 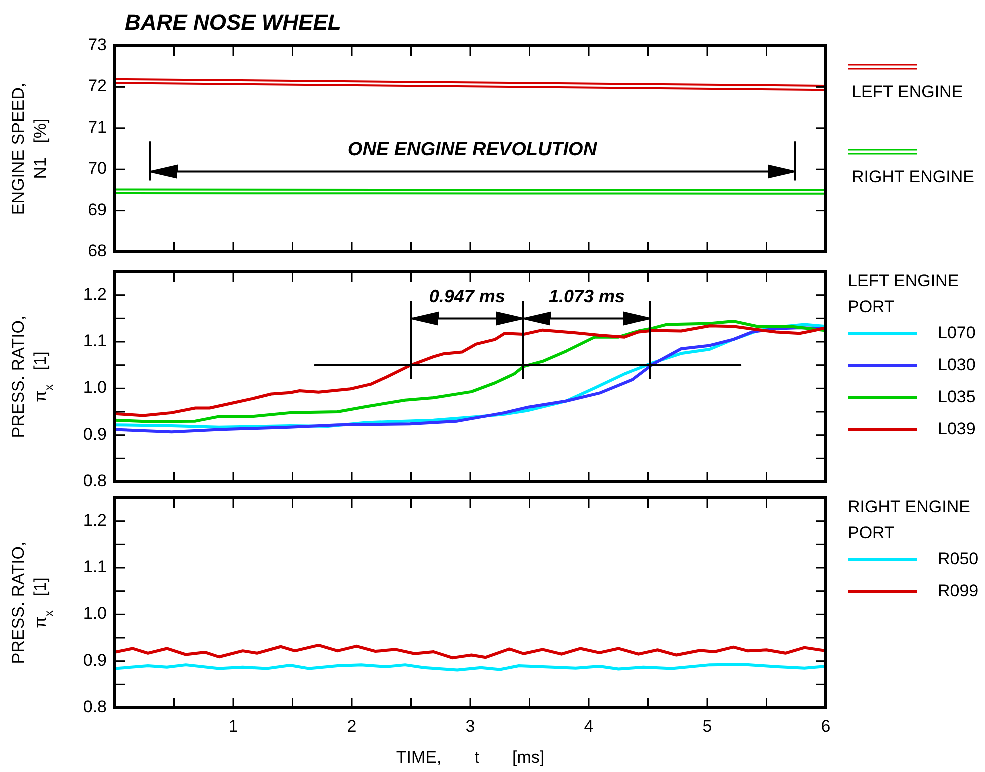 What do you see at coordinates (473, 150) in the screenshot?
I see `annotation: ONE ENGINE REVOLUTION` at bounding box center [473, 150].